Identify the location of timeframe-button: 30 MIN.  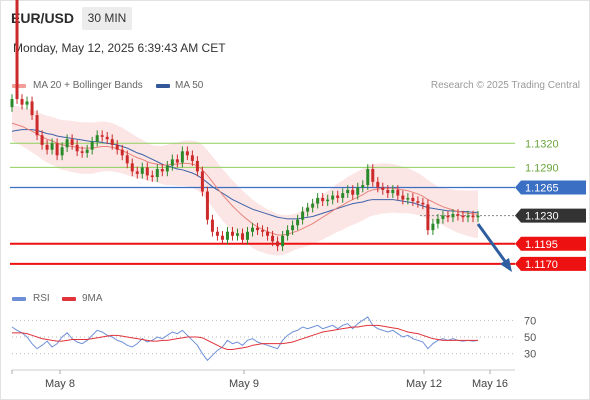
(107, 18).